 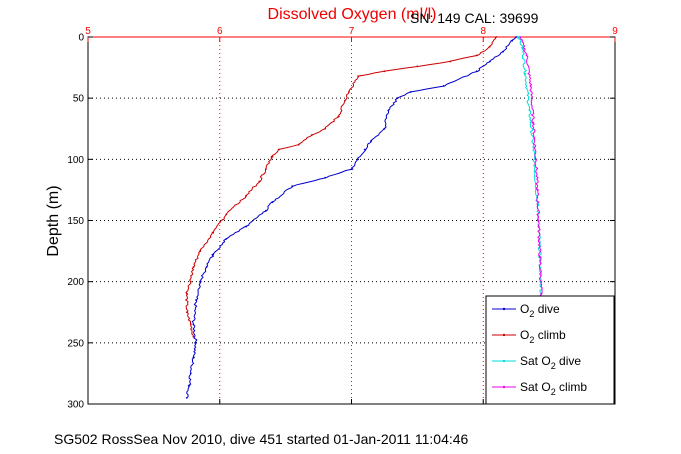 I want to click on legend: O2 dive O2 climb Sat O2 dive Sat O2 climb, so click(x=550, y=350).